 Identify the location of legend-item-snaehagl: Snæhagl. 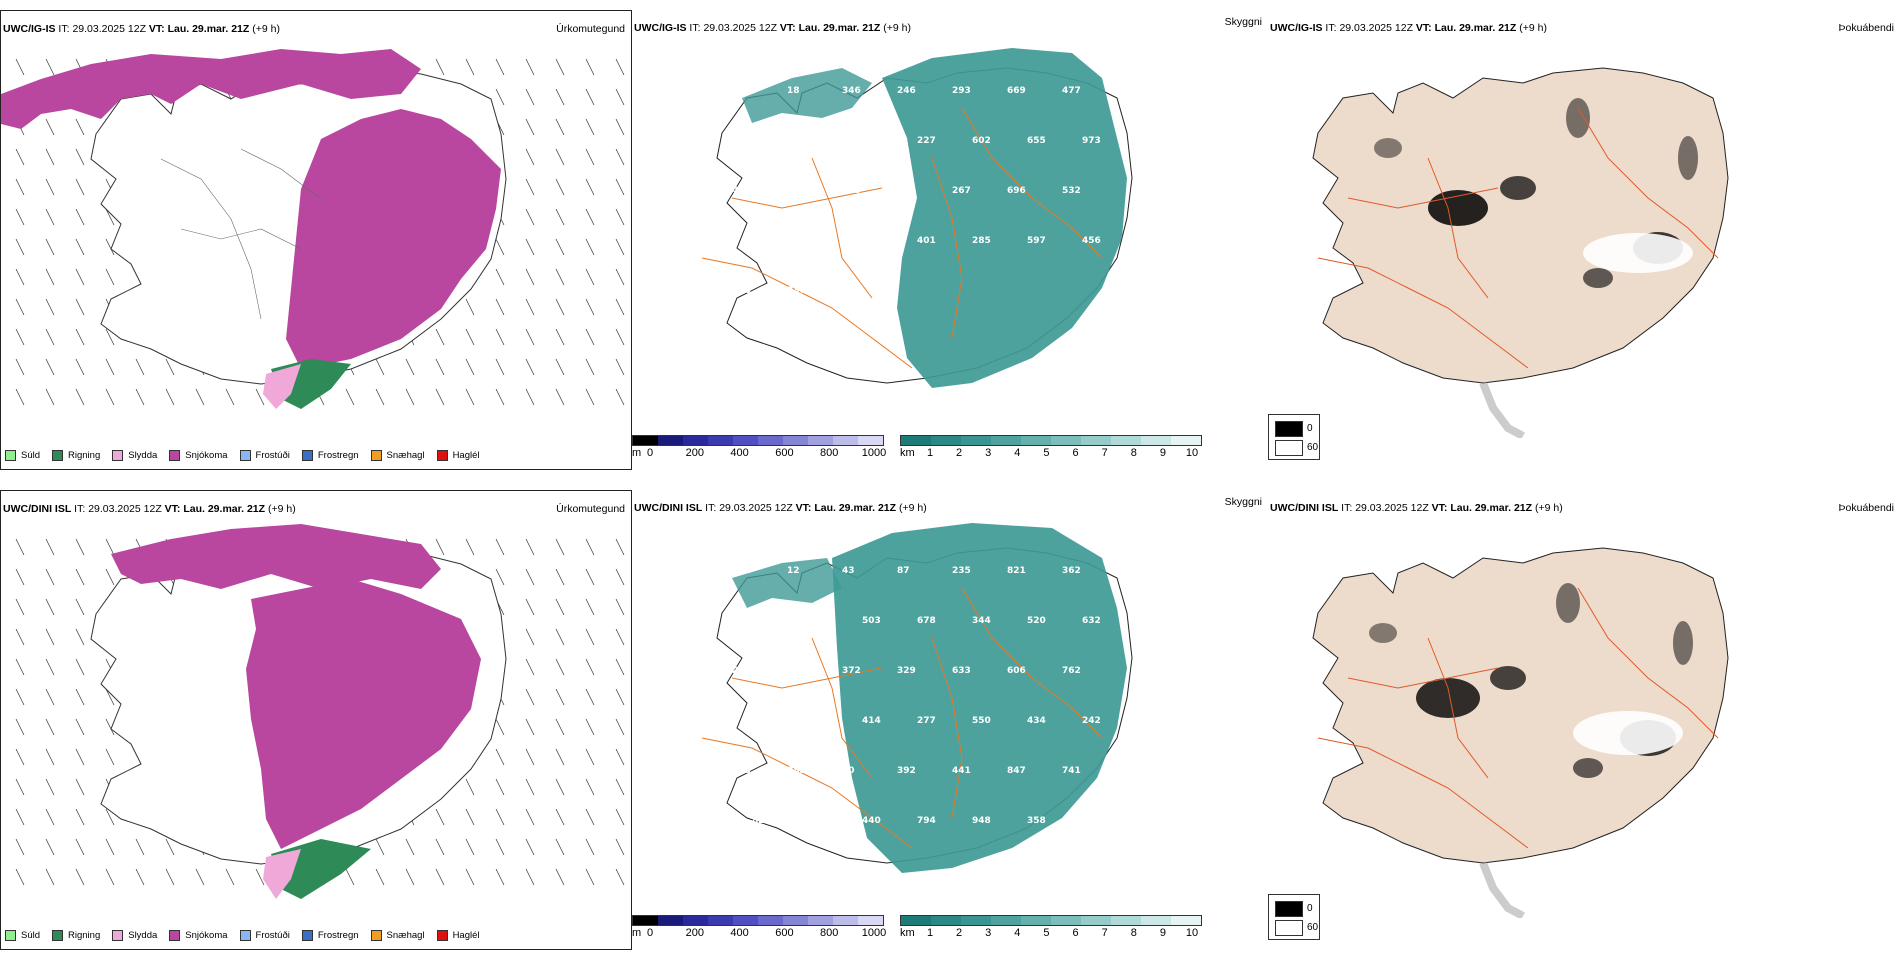
(397, 935).